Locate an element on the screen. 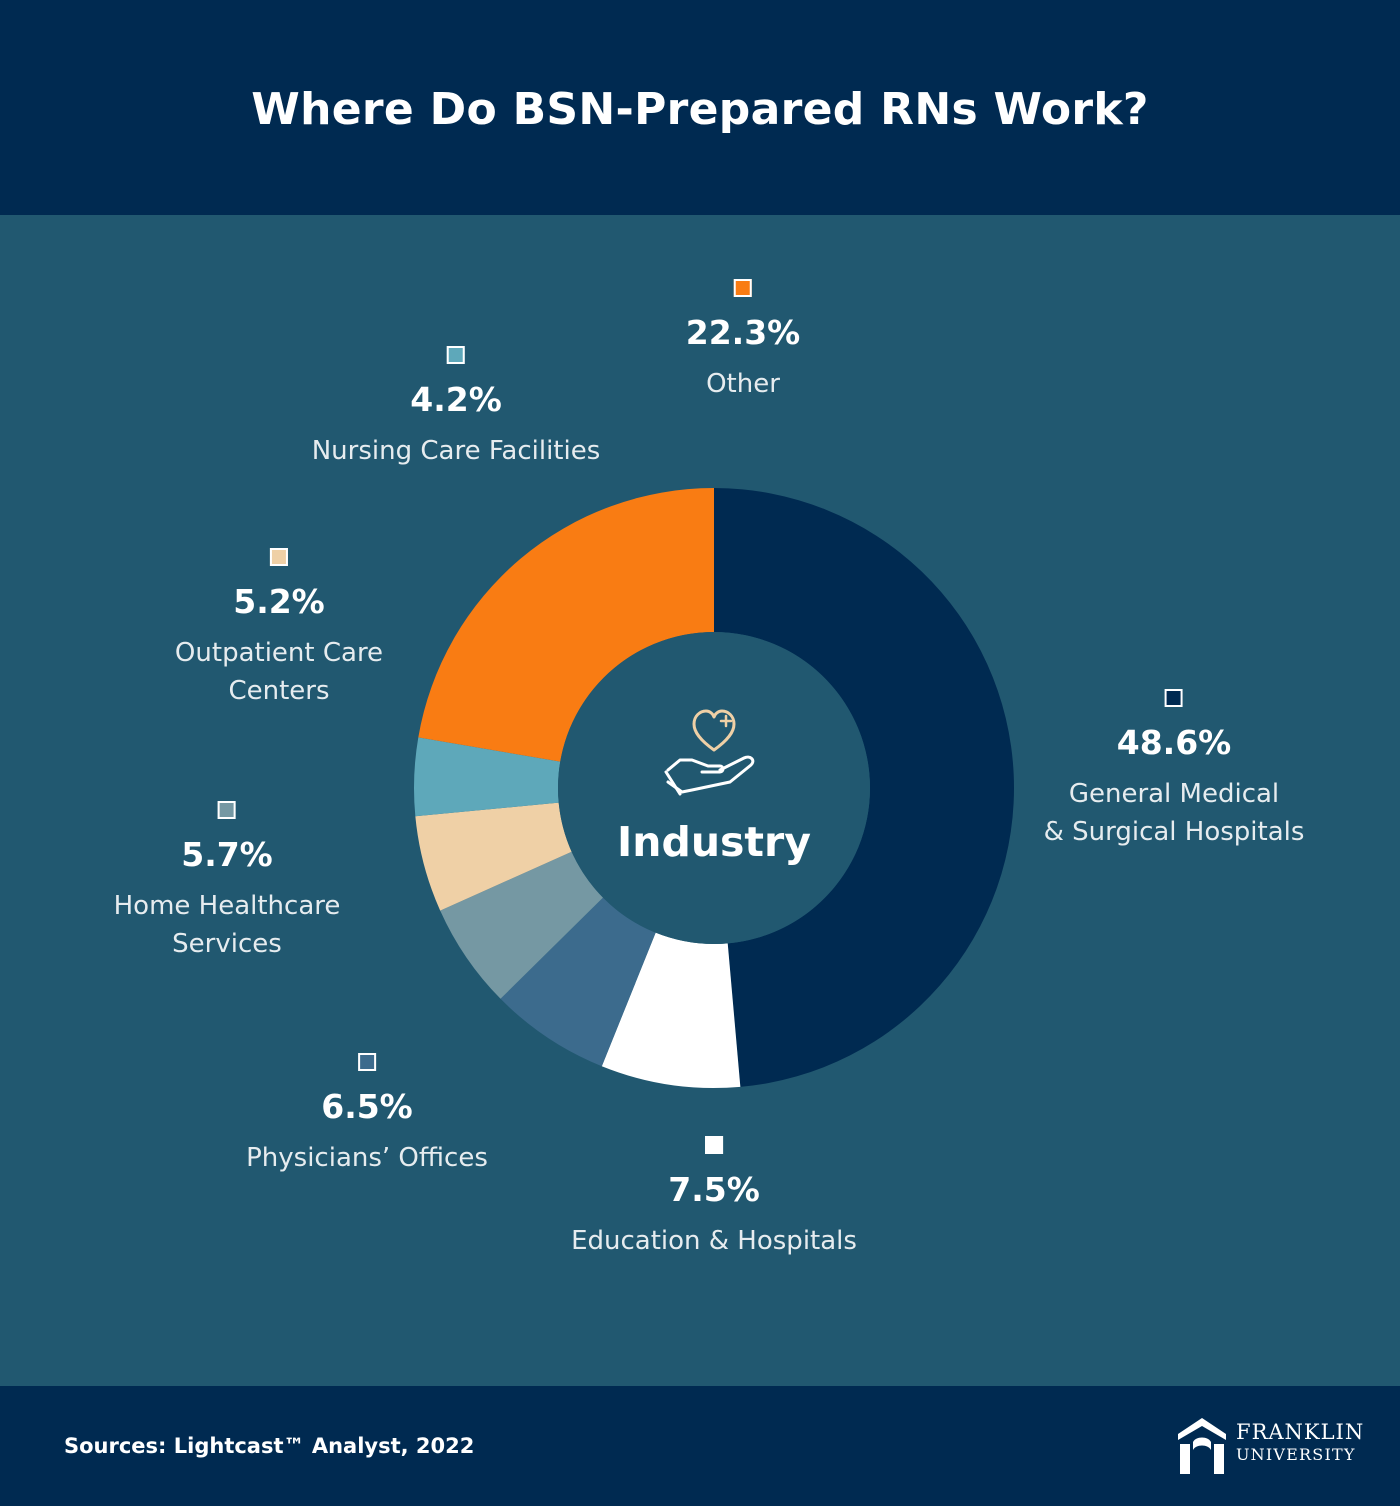  slice-category-label: Education & Hospitals is located at coordinates (714, 1241).